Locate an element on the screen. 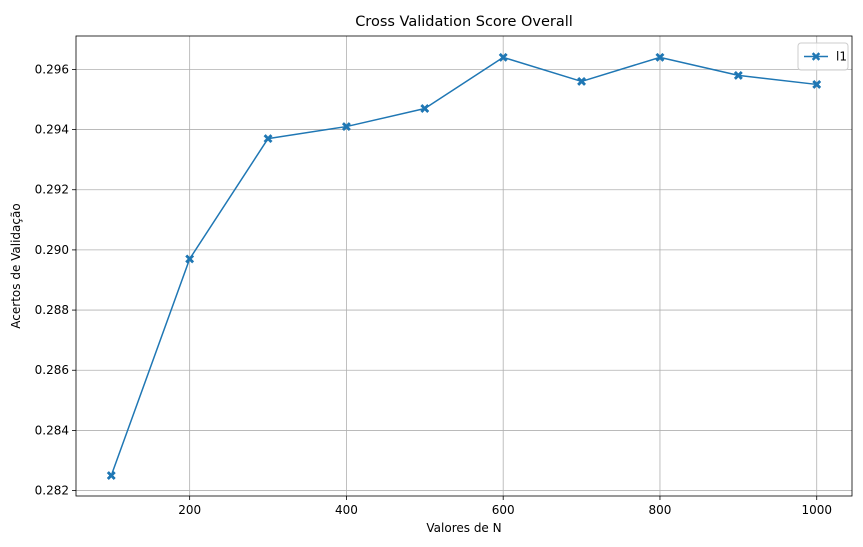 The image size is (863, 547). chart-title: Cross Validation Score Overall is located at coordinates (464, 22).